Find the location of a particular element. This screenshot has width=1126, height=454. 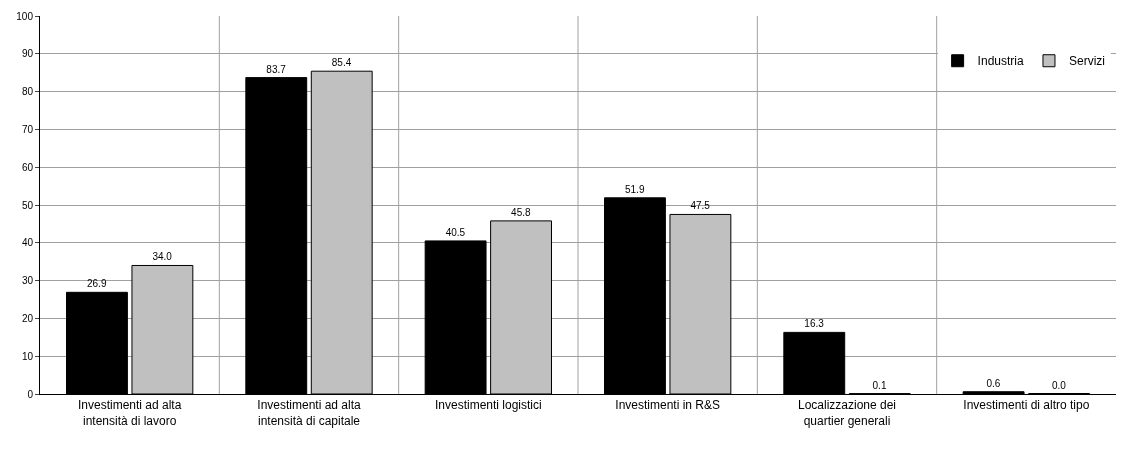

data-label: 85.4 is located at coordinates (341, 63).